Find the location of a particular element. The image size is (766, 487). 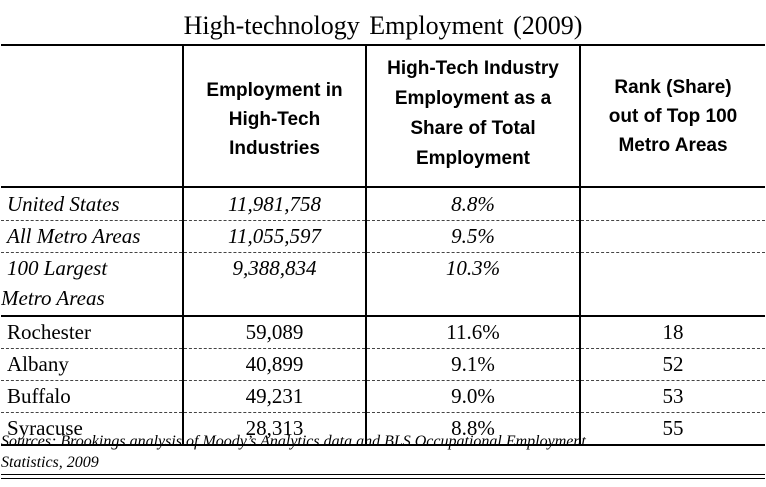

table-row: Buffalo 49,231 9.0% 53 is located at coordinates (383, 396).